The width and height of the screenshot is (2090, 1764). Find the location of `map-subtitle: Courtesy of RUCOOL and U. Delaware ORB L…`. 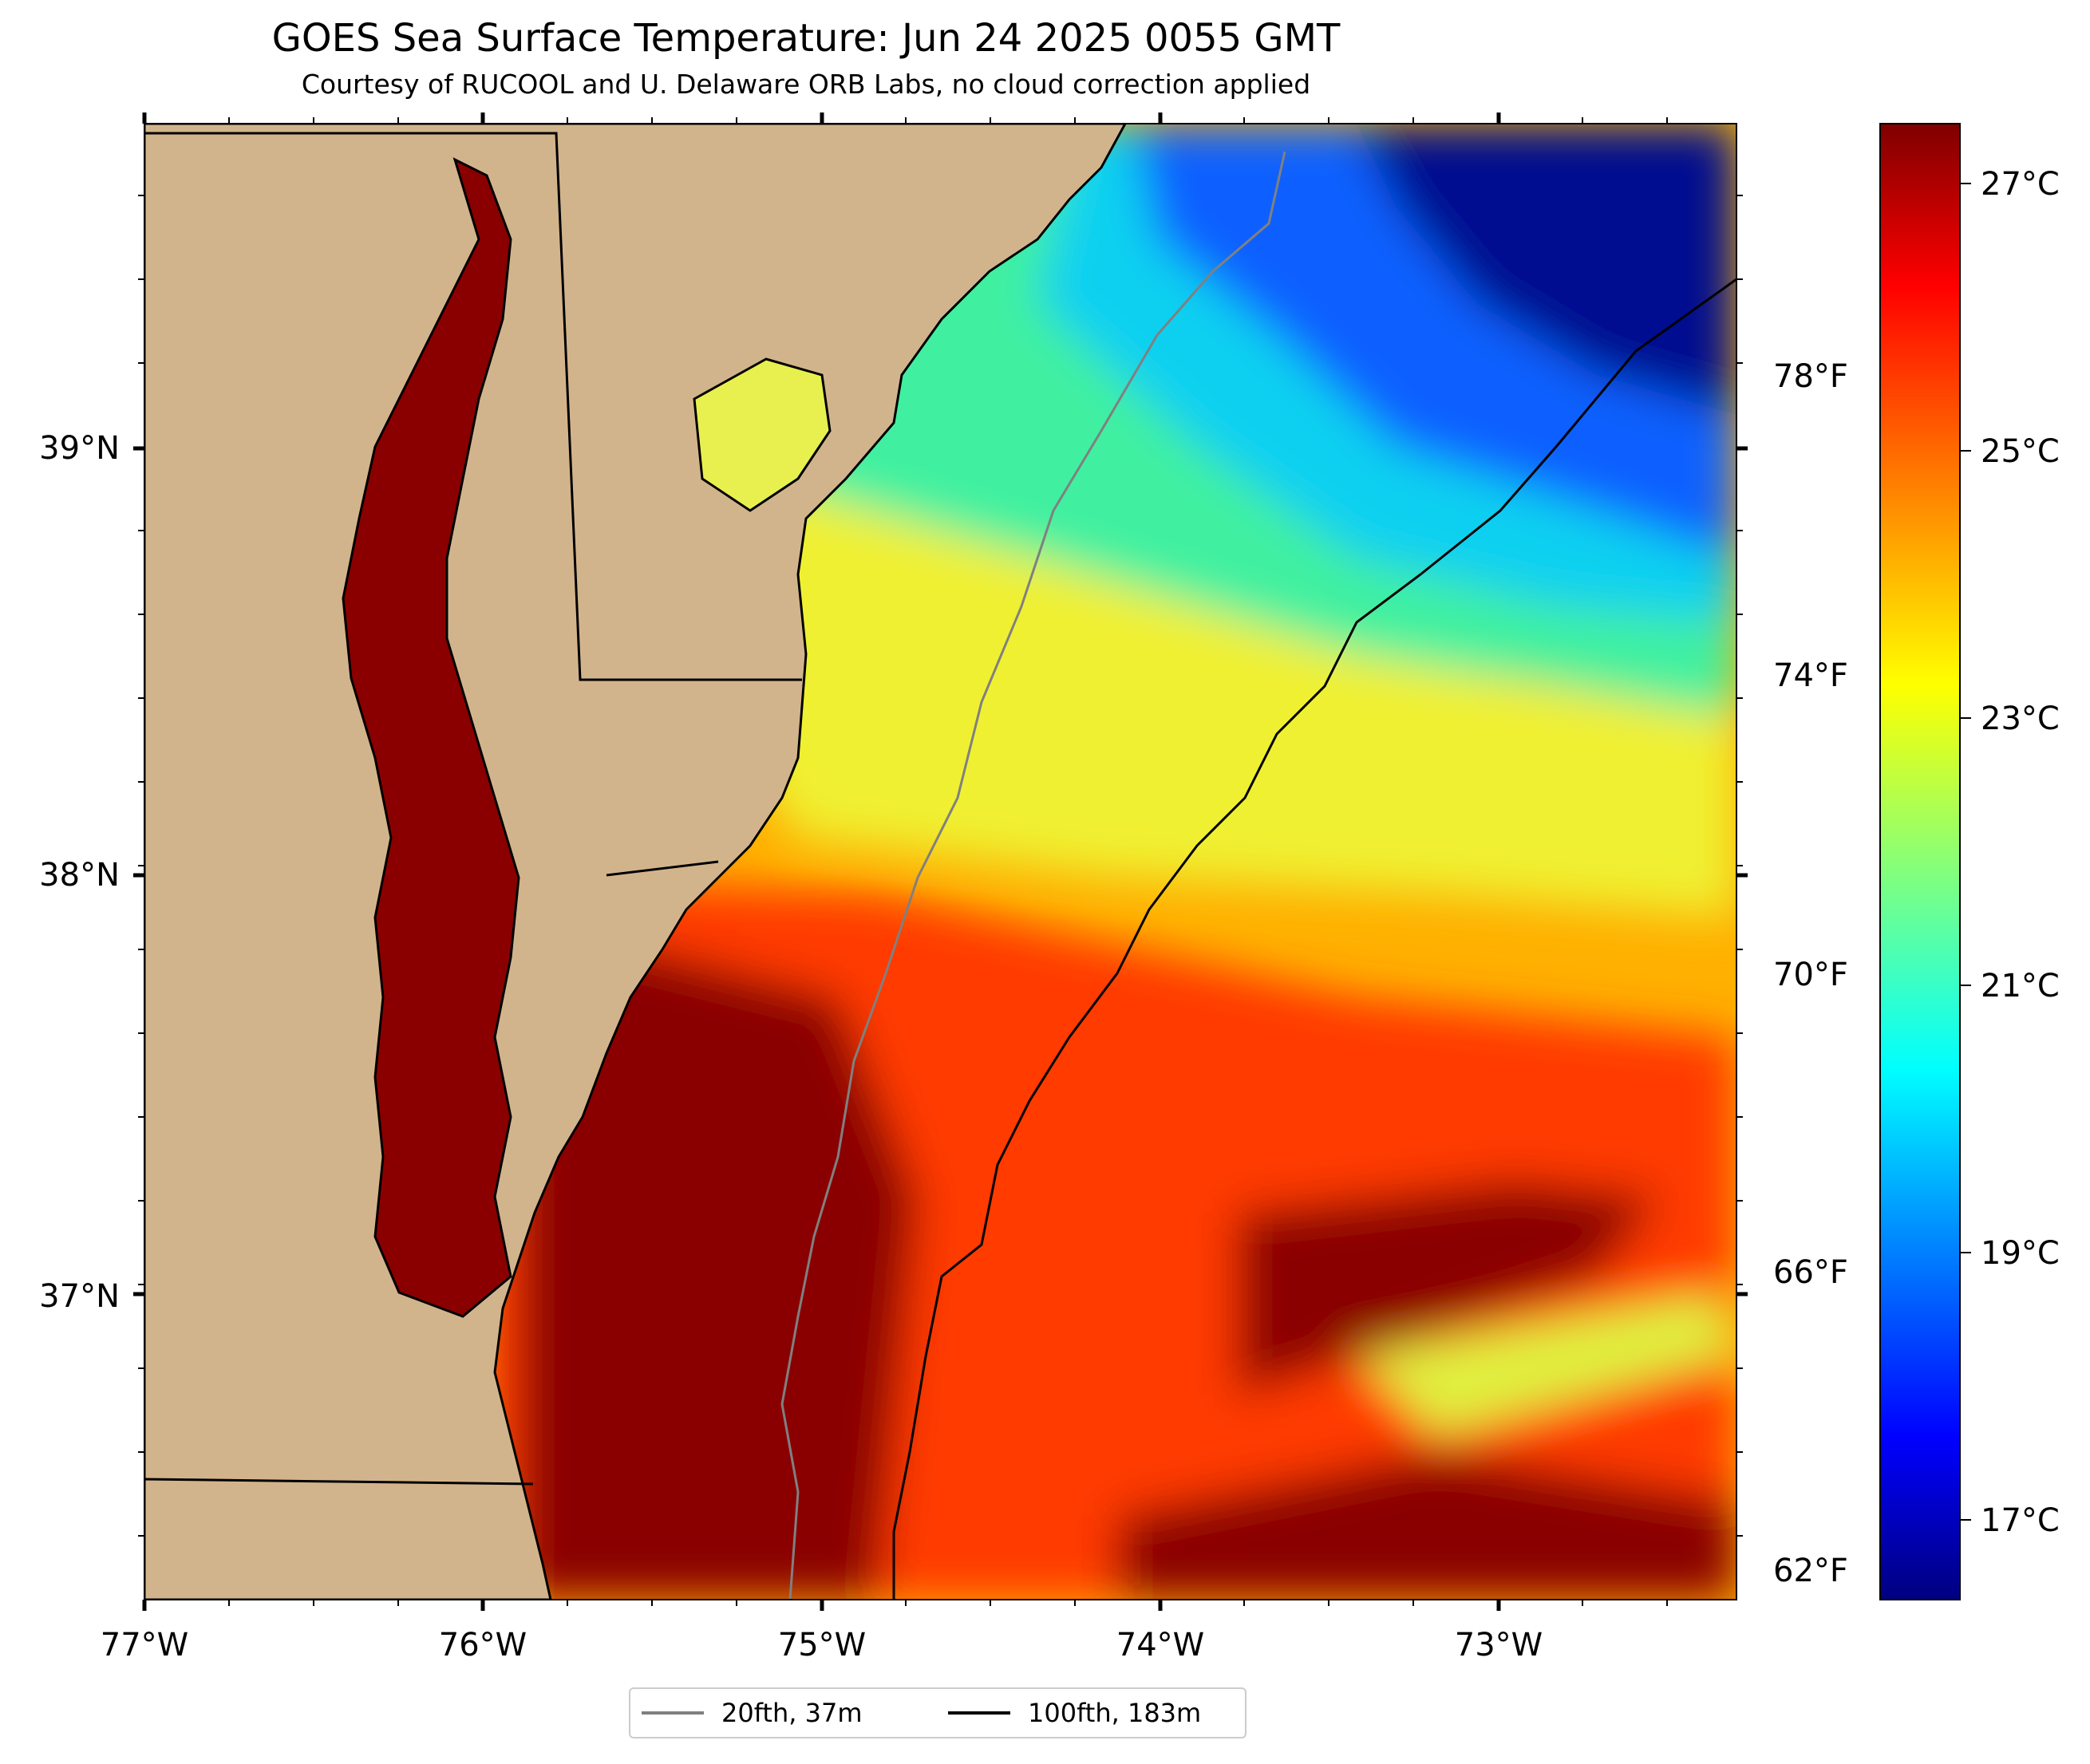

map-subtitle: Courtesy of RUCOOL and U. Delaware ORB L… is located at coordinates (806, 84).